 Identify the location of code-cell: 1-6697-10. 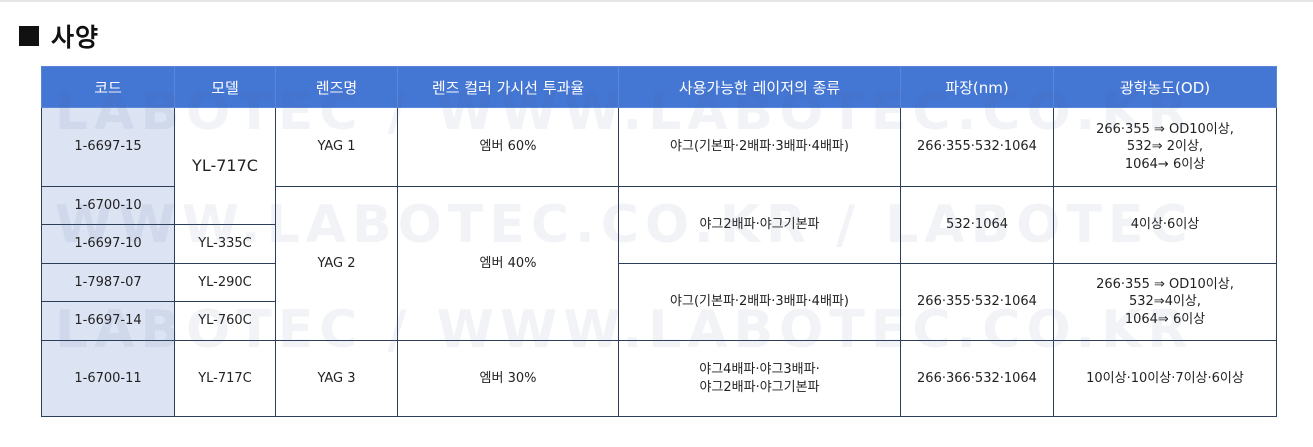
(108, 244).